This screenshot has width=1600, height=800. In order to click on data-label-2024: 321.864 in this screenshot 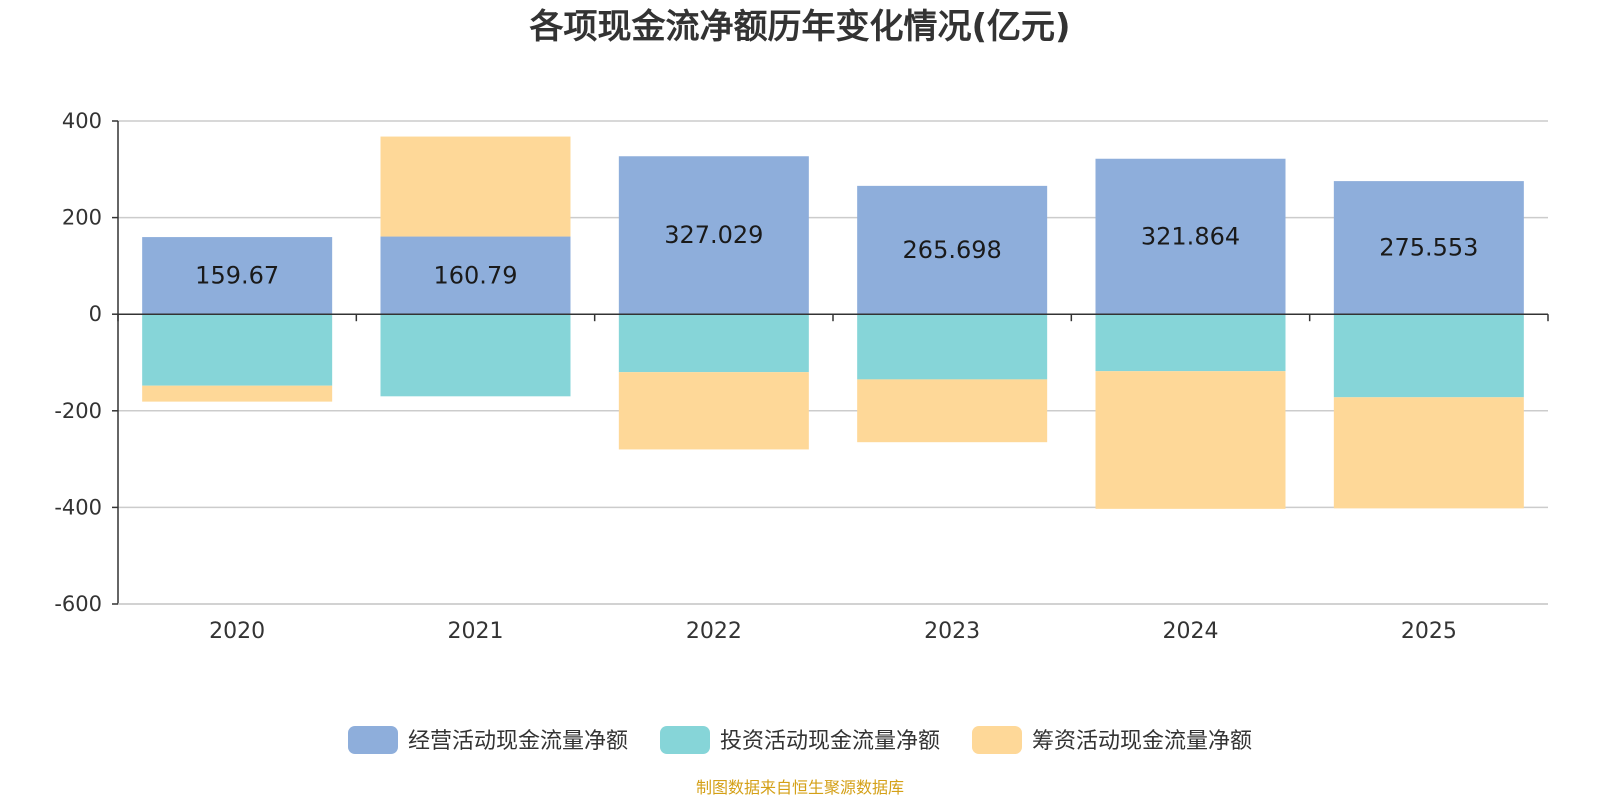, I will do `click(1190, 236)`.